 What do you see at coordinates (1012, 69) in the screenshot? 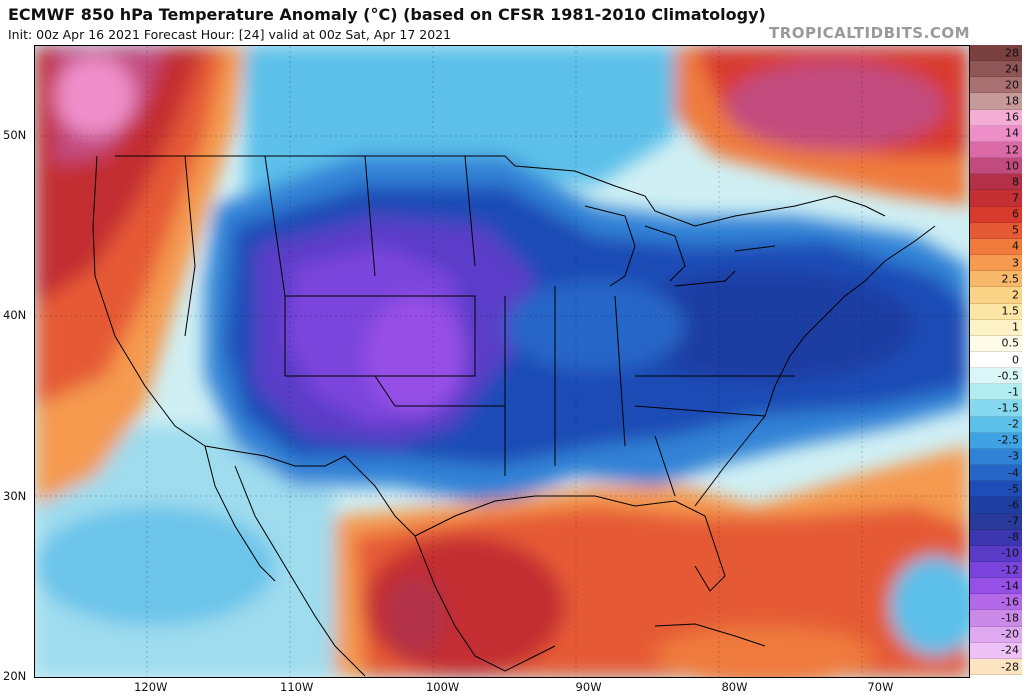
I see `colorbar-label: 24` at bounding box center [1012, 69].